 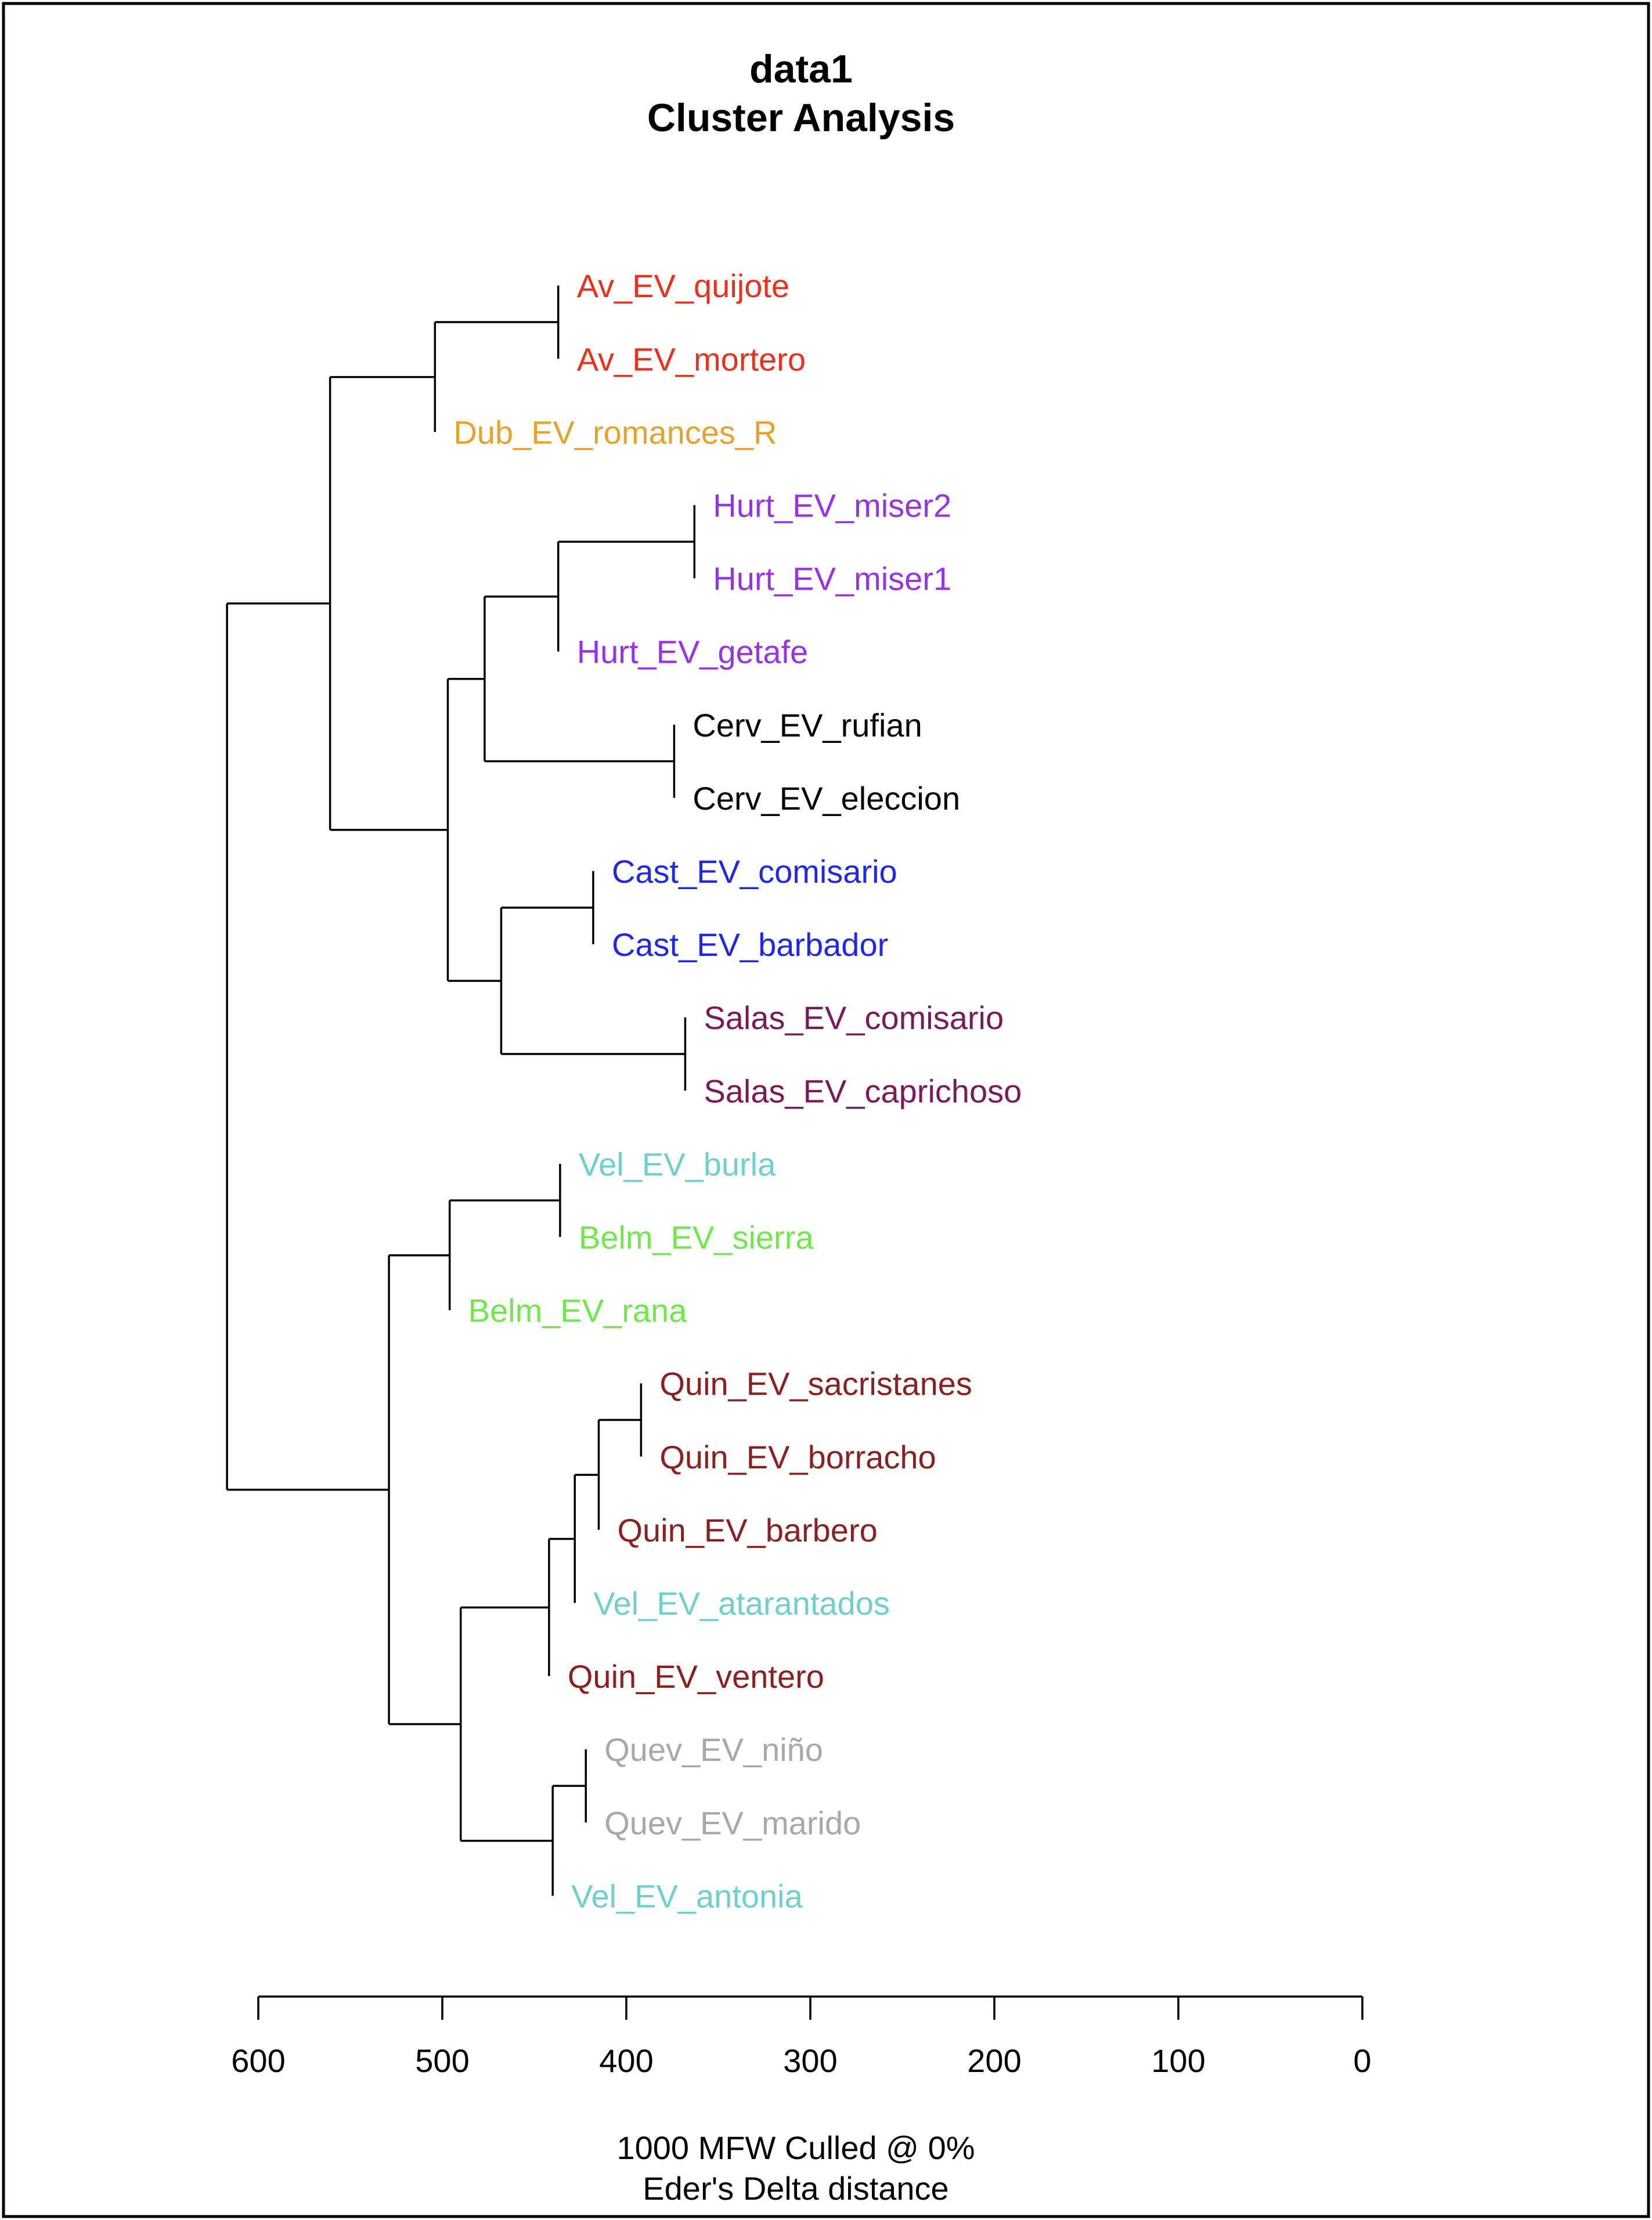 I want to click on leaf-label: Belm_EV_rana, so click(x=578, y=1311).